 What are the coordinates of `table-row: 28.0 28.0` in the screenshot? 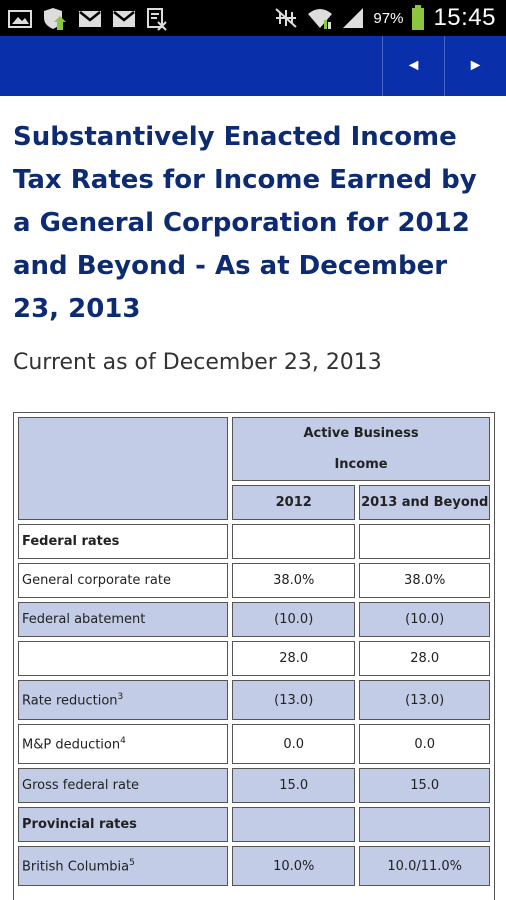 It's located at (254, 658).